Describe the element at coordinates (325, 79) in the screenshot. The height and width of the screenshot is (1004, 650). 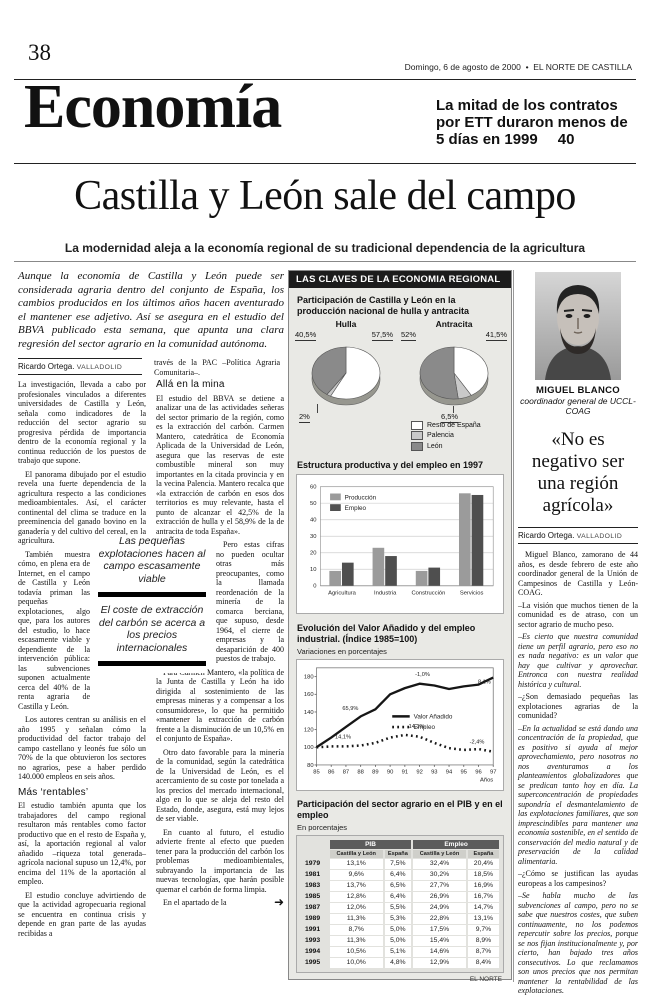
I see `header-rule` at that location.